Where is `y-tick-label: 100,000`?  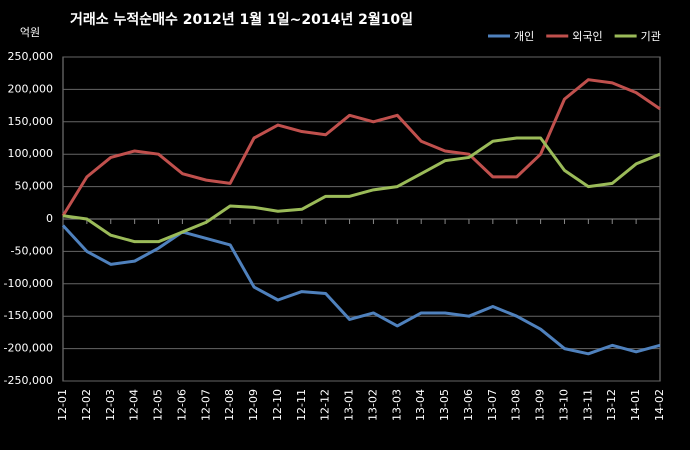
y-tick-label: 100,000 is located at coordinates (31, 153).